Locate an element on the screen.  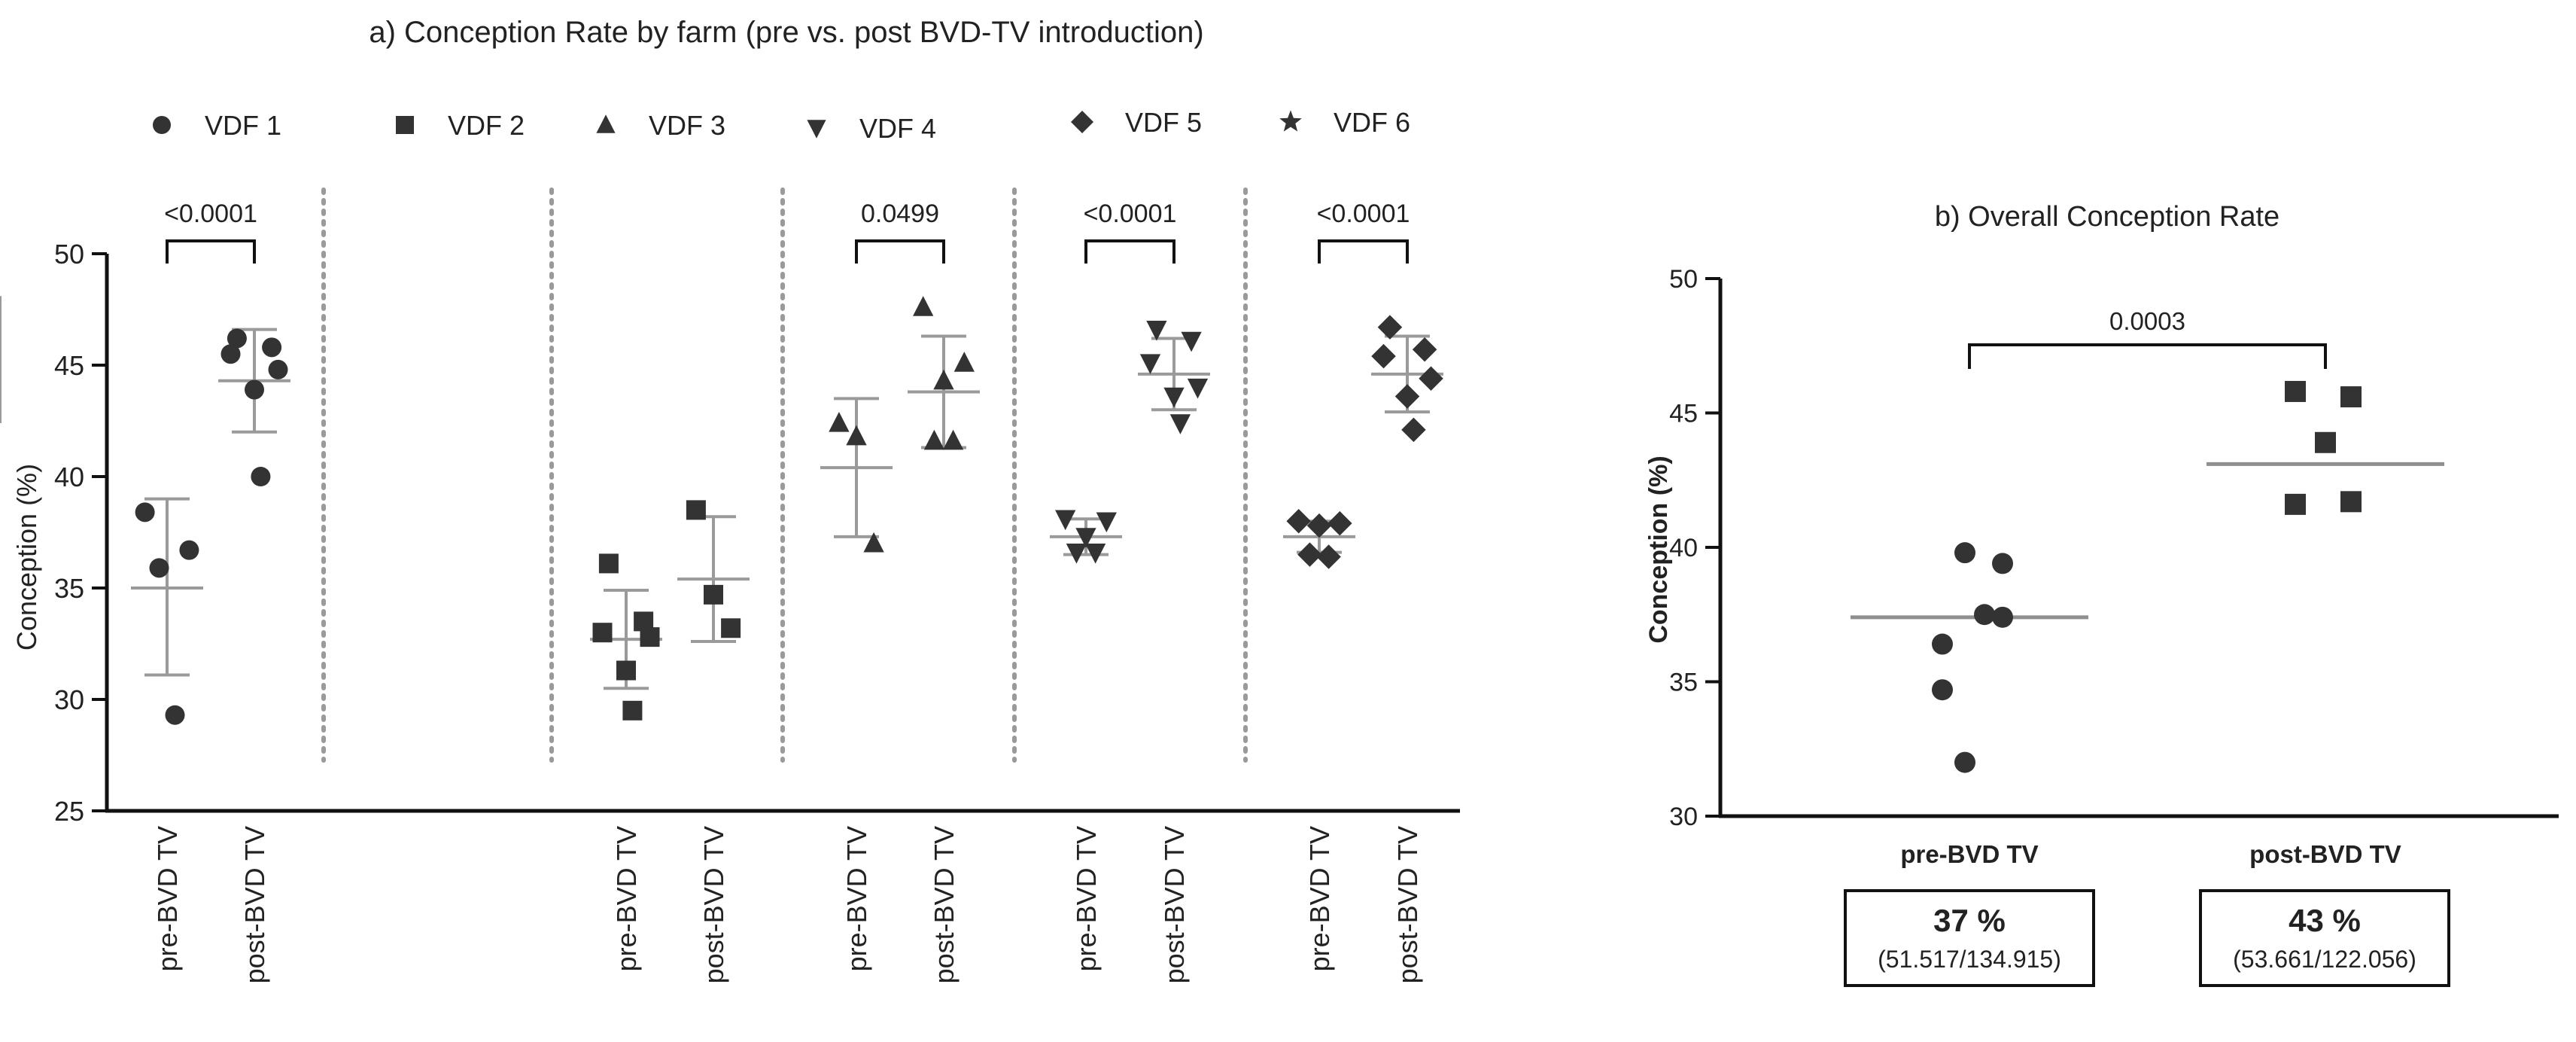
legend-label: VDF 4 is located at coordinates (897, 128).